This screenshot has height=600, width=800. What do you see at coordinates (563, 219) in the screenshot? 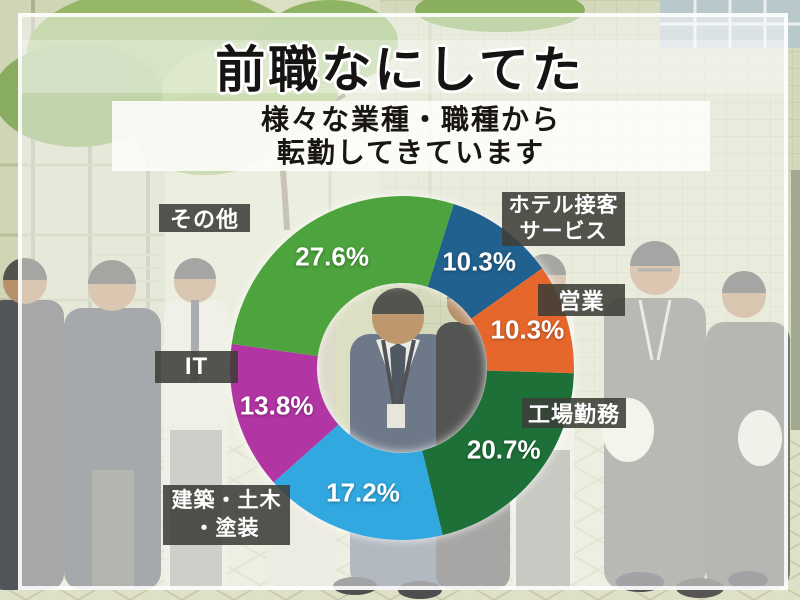
I see `category-label-hotel: ホテル接客 サービス` at bounding box center [563, 219].